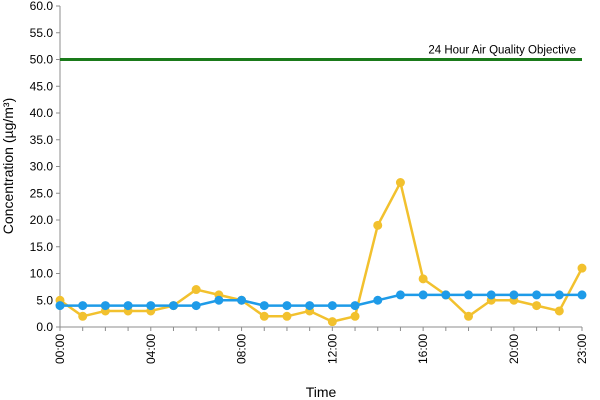  I want to click on x-tick-label: 20:00, so click(514, 349).